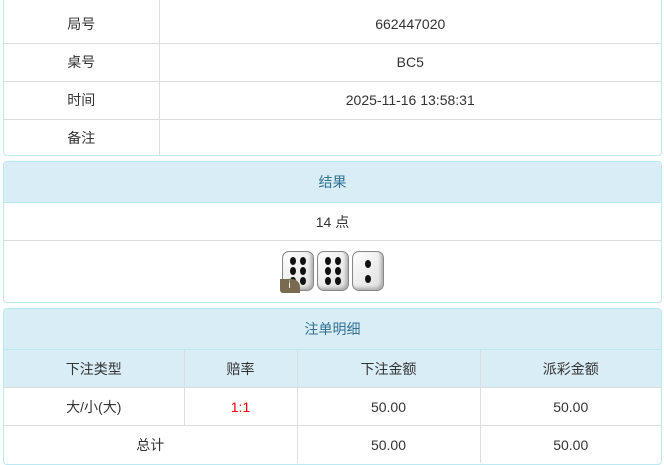  Describe the element at coordinates (409, 62) in the screenshot. I see `table-number: BC5` at that location.